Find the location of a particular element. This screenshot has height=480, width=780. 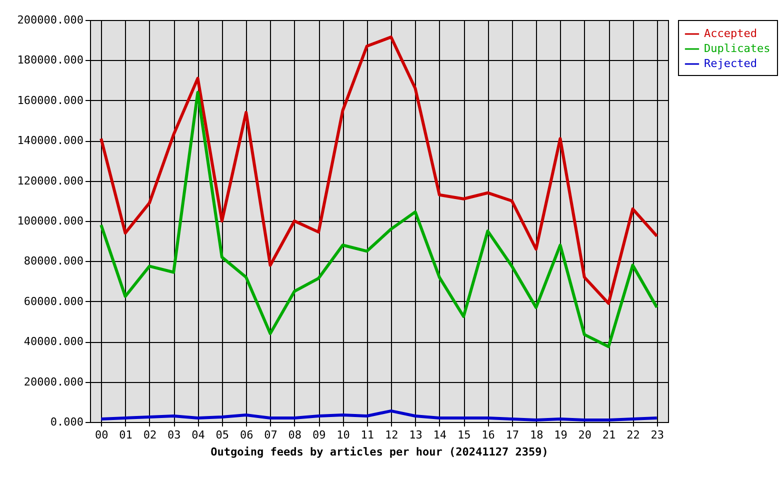

y-tick-label: 20000.000 is located at coordinates (54, 381).